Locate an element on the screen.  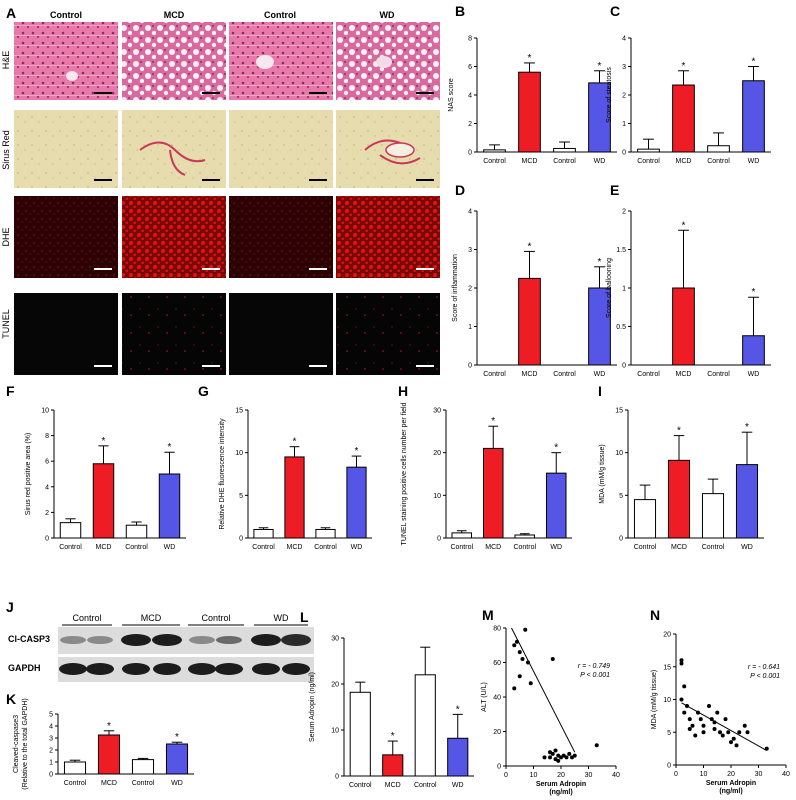
y-axis-label: NAS score is located at coordinates (451, 95).